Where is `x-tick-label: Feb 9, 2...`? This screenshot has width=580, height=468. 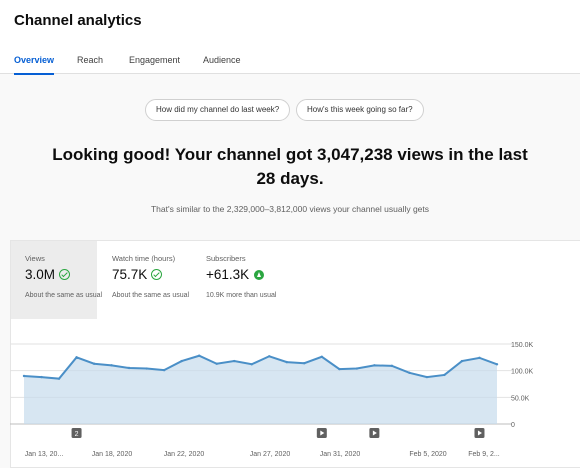
x-tick-label: Feb 9, 2... is located at coordinates (484, 454).